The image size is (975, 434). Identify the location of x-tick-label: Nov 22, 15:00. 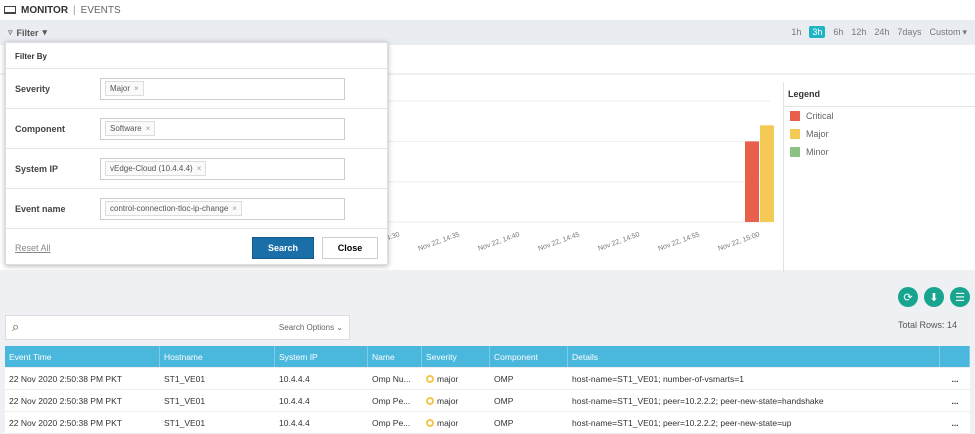
(738, 242).